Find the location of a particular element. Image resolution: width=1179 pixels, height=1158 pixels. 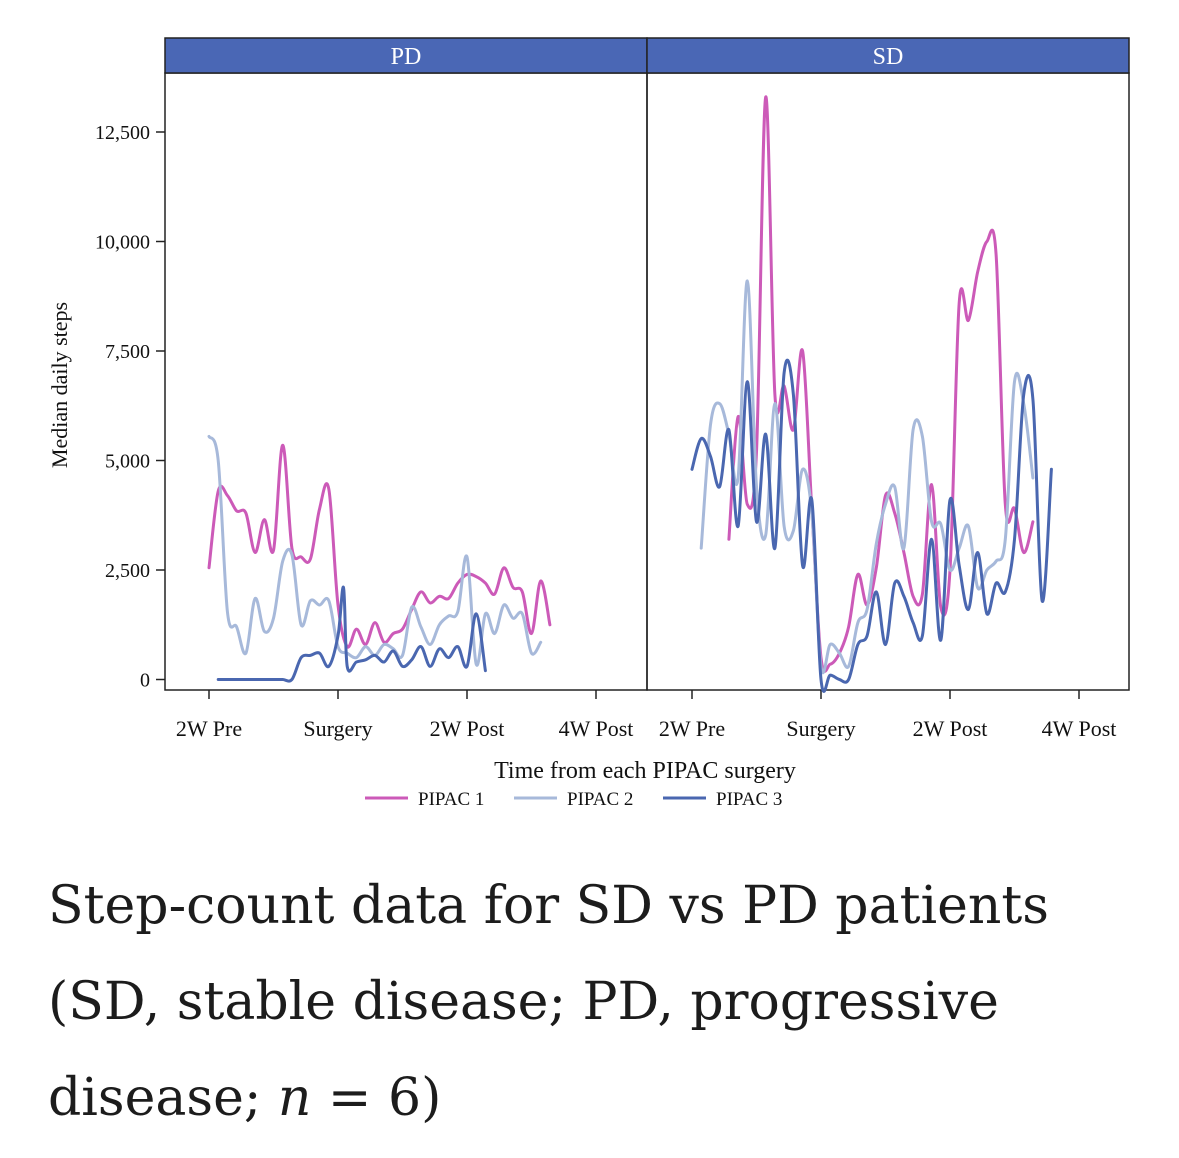

legend-label-pipac-1: PIPAC 1 is located at coordinates (451, 799).